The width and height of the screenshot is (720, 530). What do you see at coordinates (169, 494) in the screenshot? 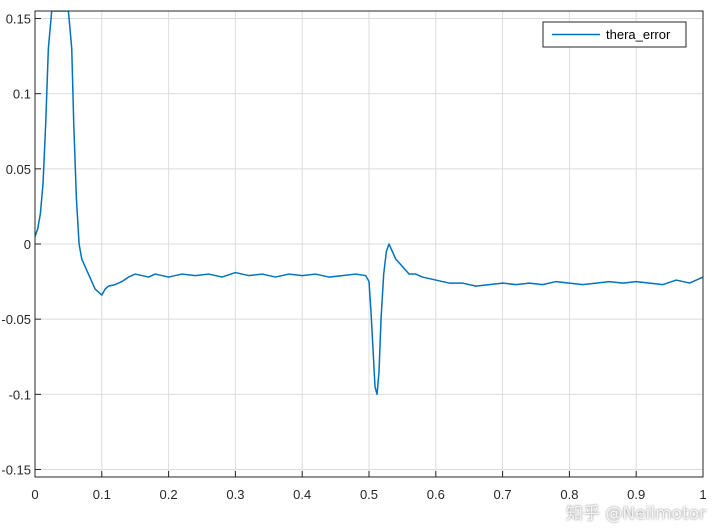
I see `x-tick-label: 0.2` at bounding box center [169, 494].